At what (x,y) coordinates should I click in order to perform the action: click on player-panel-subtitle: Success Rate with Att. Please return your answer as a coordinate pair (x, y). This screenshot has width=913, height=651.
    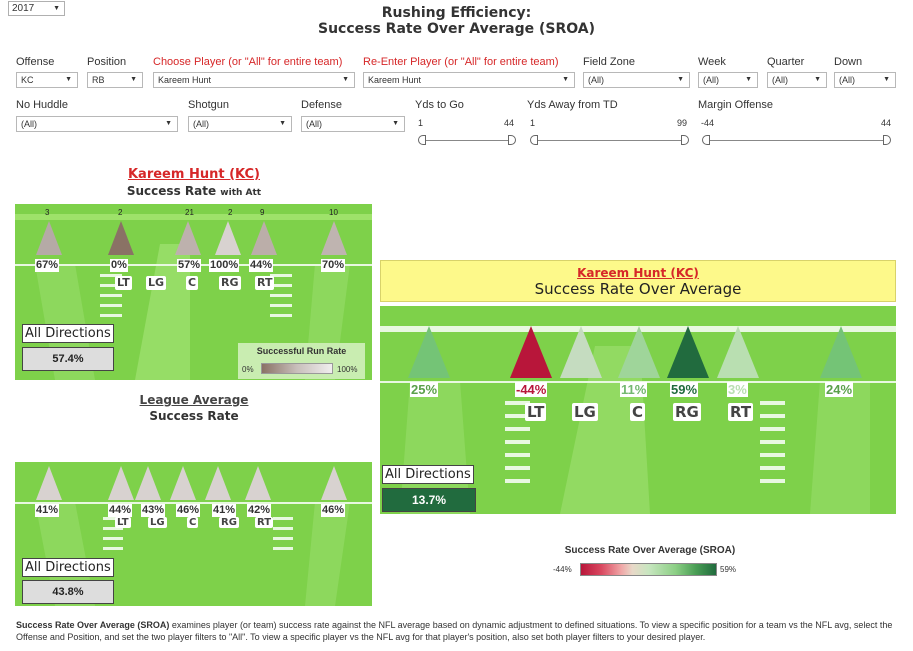
    Looking at the image, I should click on (194, 191).